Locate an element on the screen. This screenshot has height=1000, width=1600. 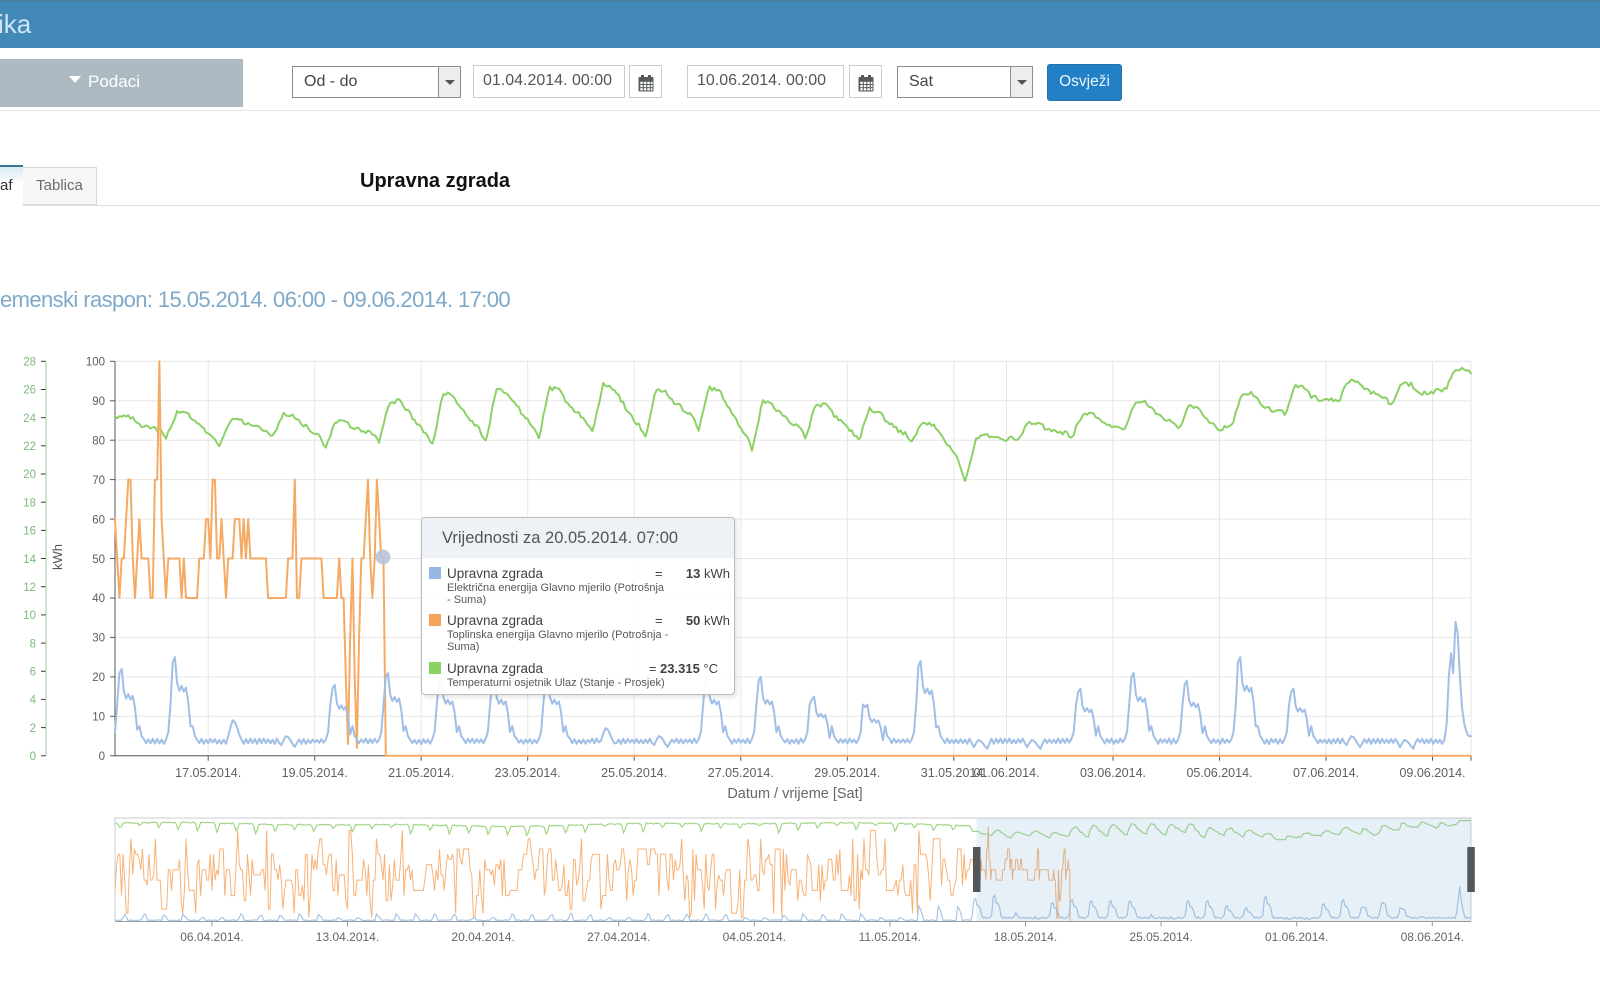
svg-text: 50 is located at coordinates (98, 560).